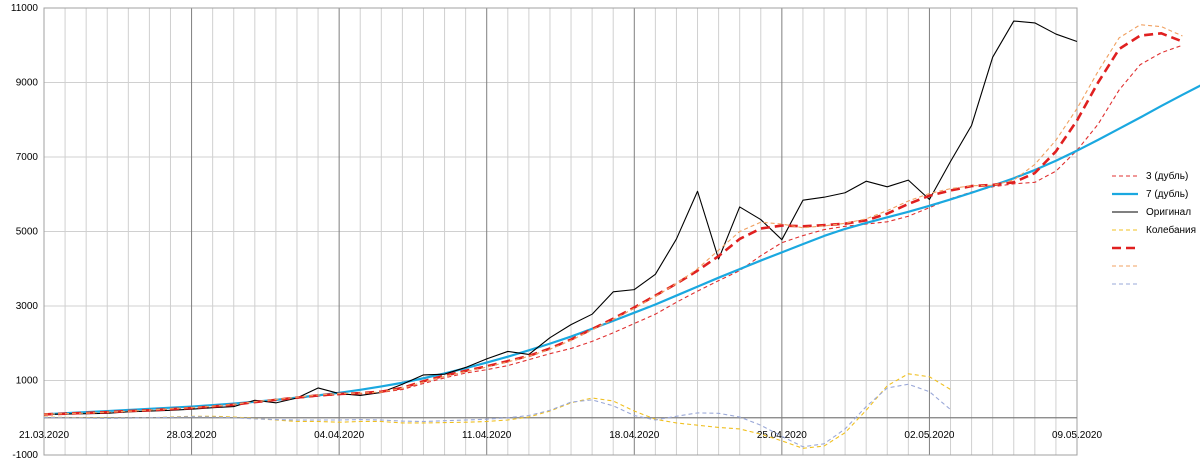 The image size is (1200, 470). Describe the element at coordinates (339, 435) in the screenshot. I see `x-tick-label: 04.04.2020` at that location.